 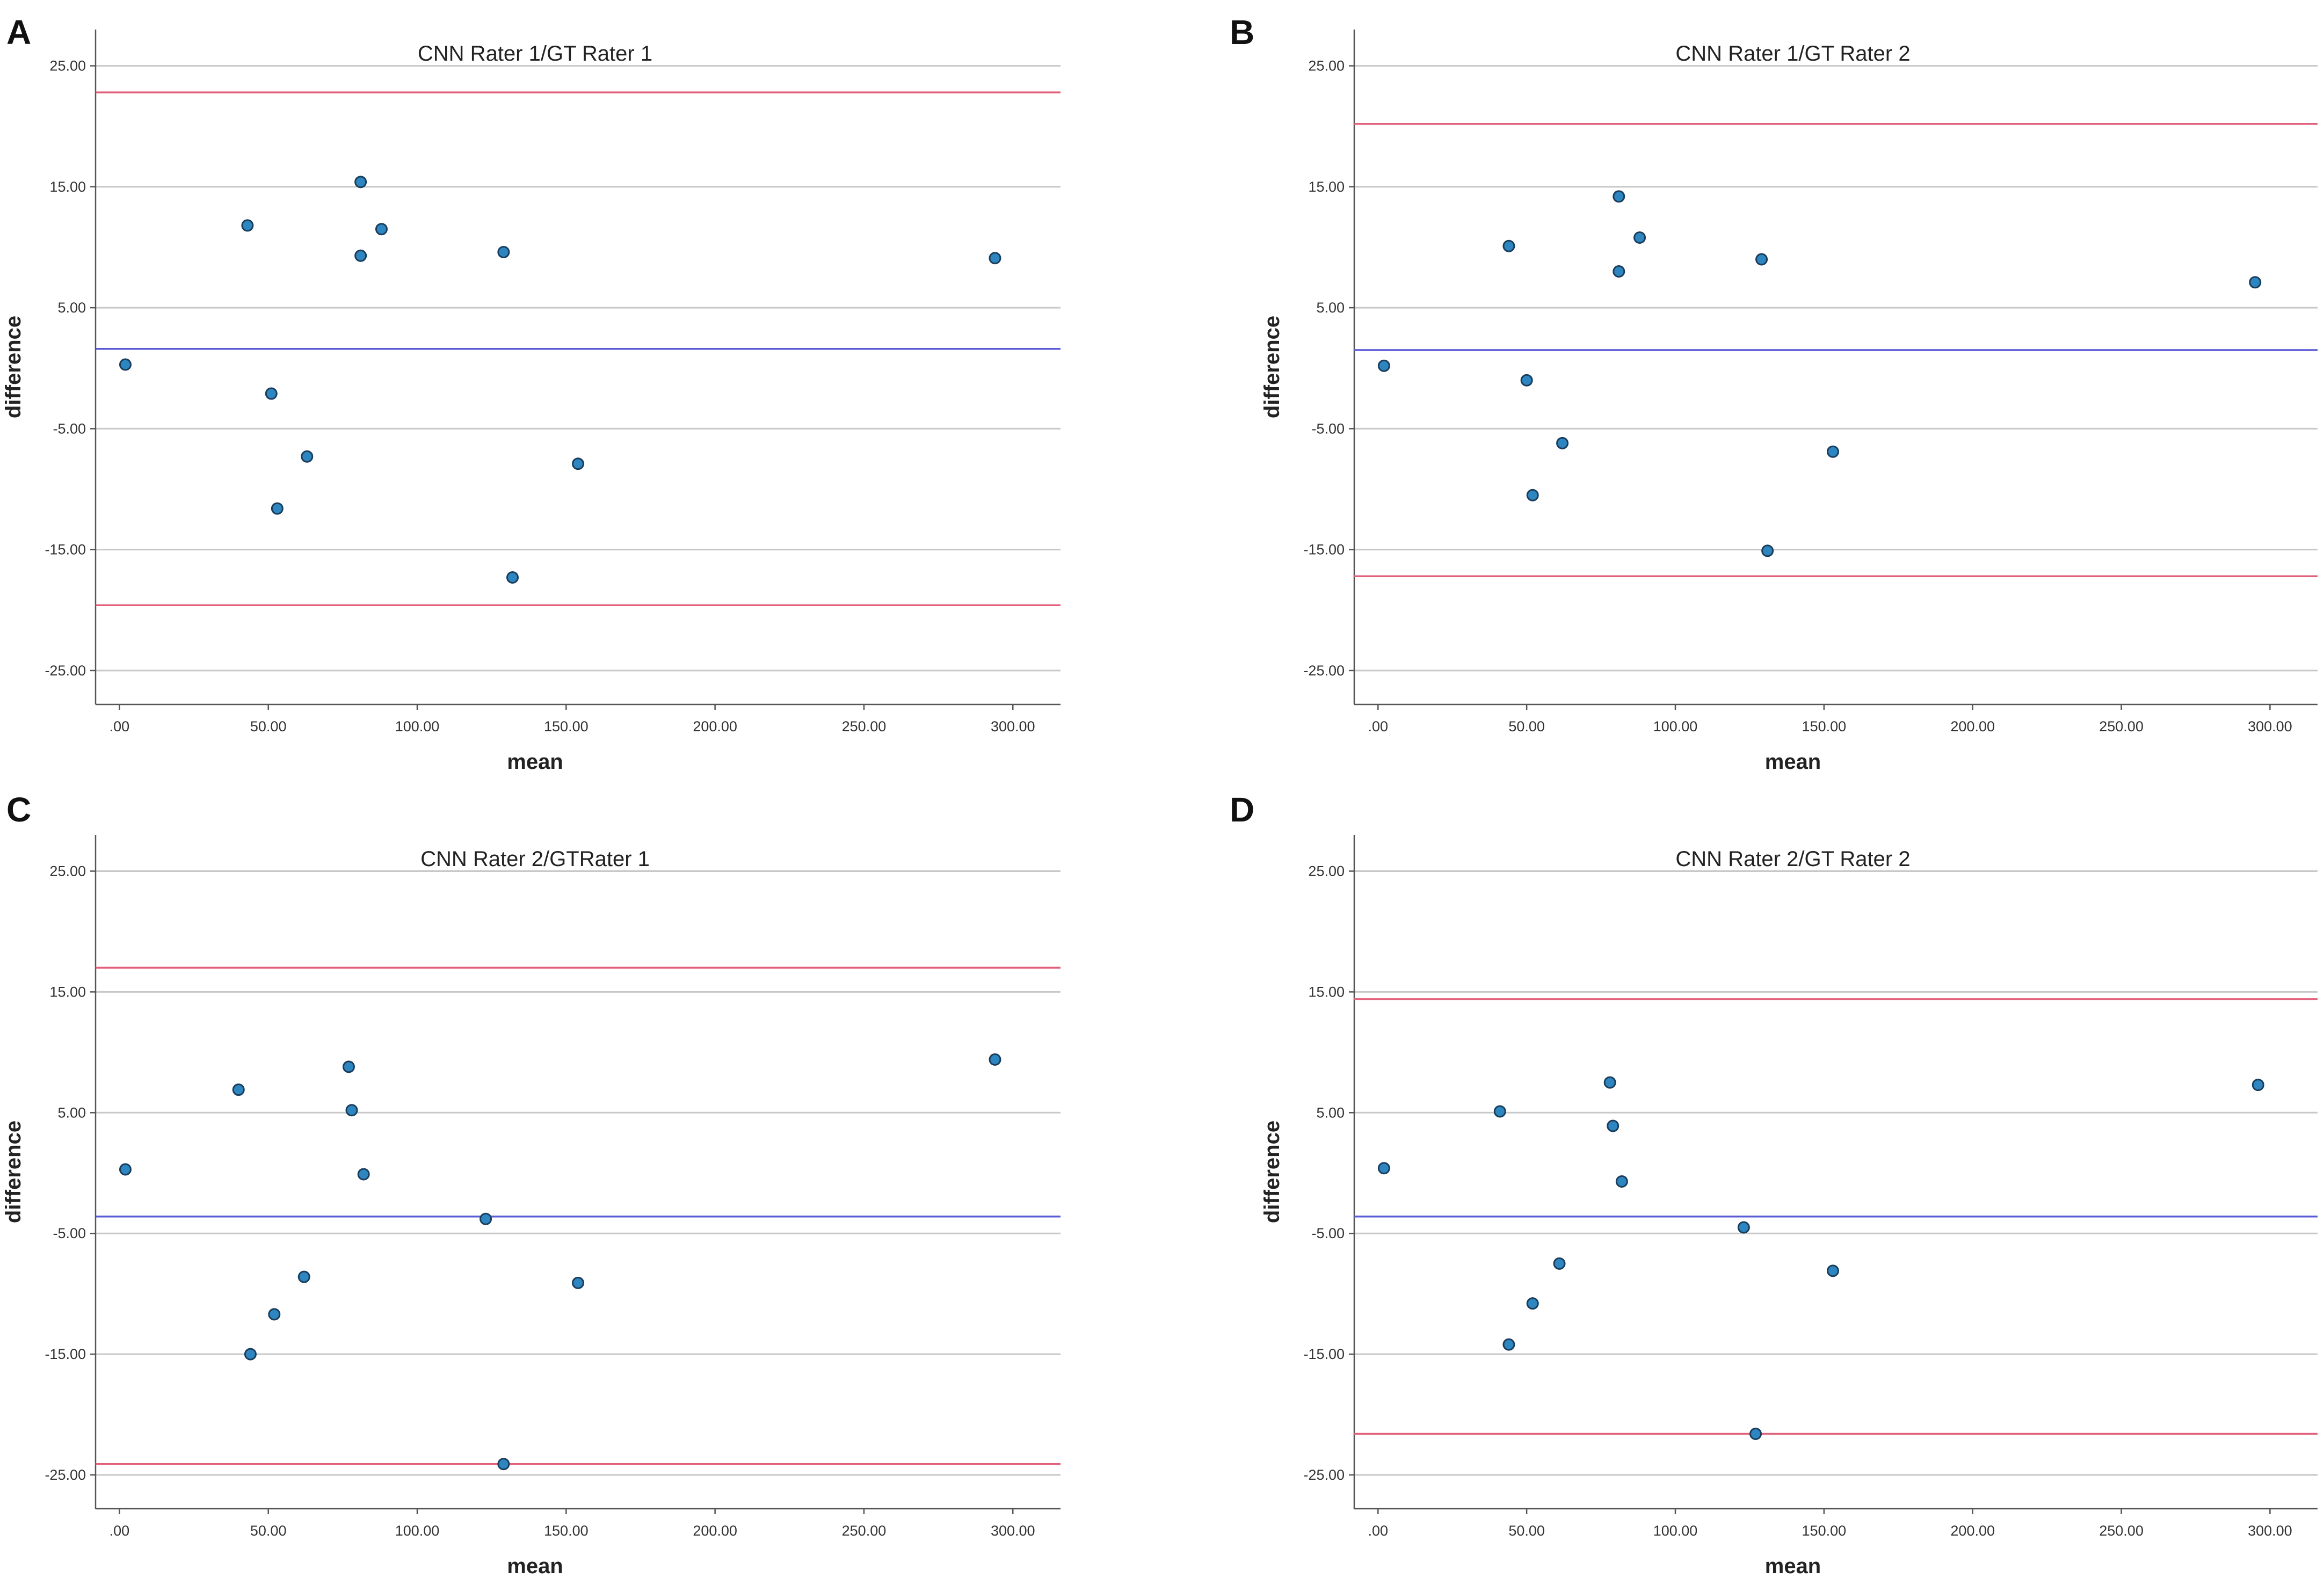 I want to click on chart-title: CNN Rater 1/GT Rater 1, so click(x=535, y=54).